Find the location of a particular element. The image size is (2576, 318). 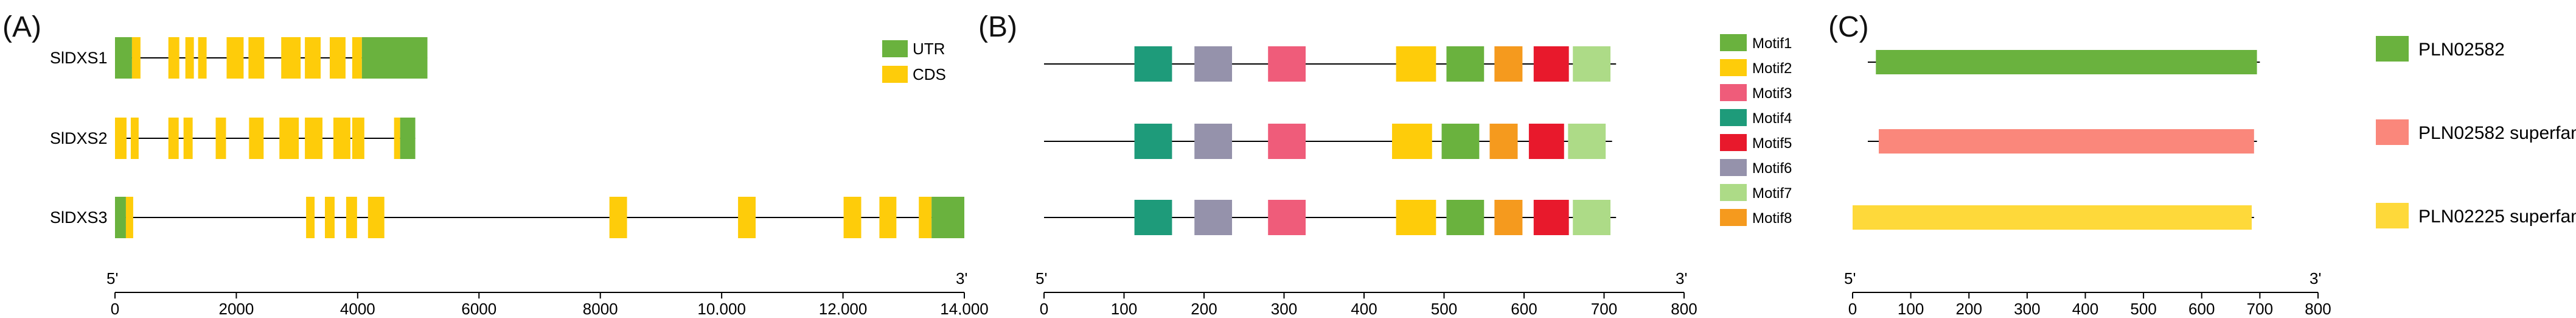

legend-swatch-motif6 is located at coordinates (1733, 168).